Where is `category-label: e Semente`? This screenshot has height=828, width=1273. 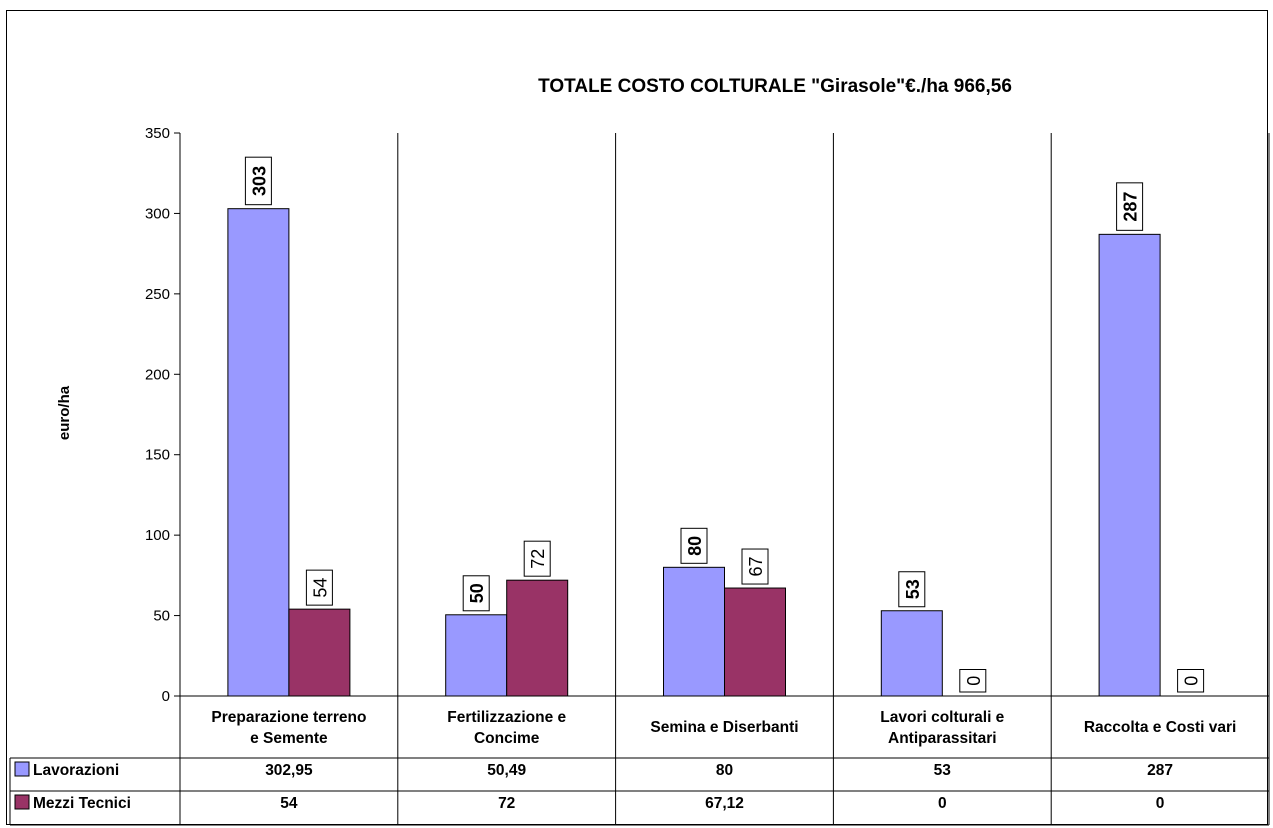 category-label: e Semente is located at coordinates (289, 738).